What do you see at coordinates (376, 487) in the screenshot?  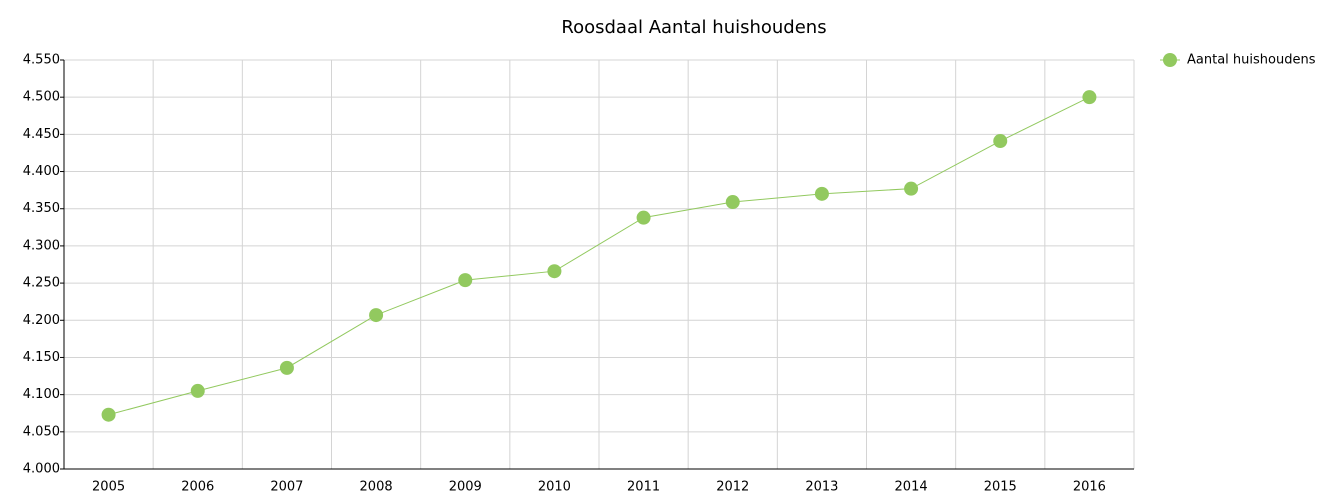 I see `x-tick-label: 2008` at bounding box center [376, 487].